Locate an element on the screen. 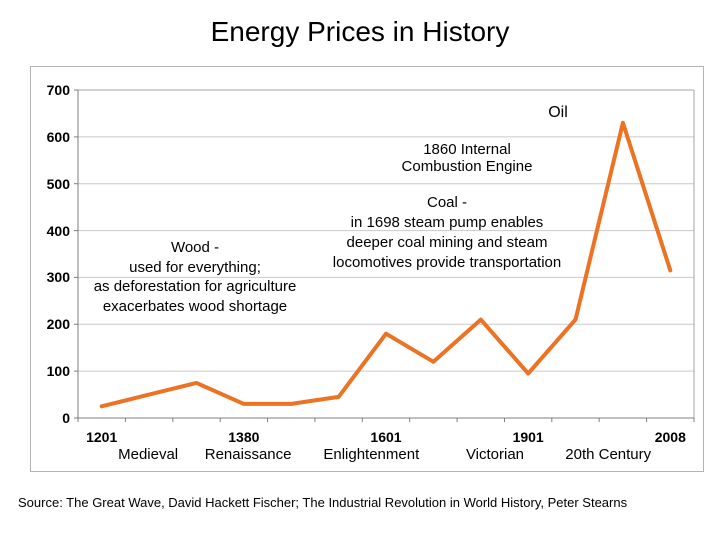 The image size is (720, 540). y-axis-tick-label: 500 is located at coordinates (58, 183).